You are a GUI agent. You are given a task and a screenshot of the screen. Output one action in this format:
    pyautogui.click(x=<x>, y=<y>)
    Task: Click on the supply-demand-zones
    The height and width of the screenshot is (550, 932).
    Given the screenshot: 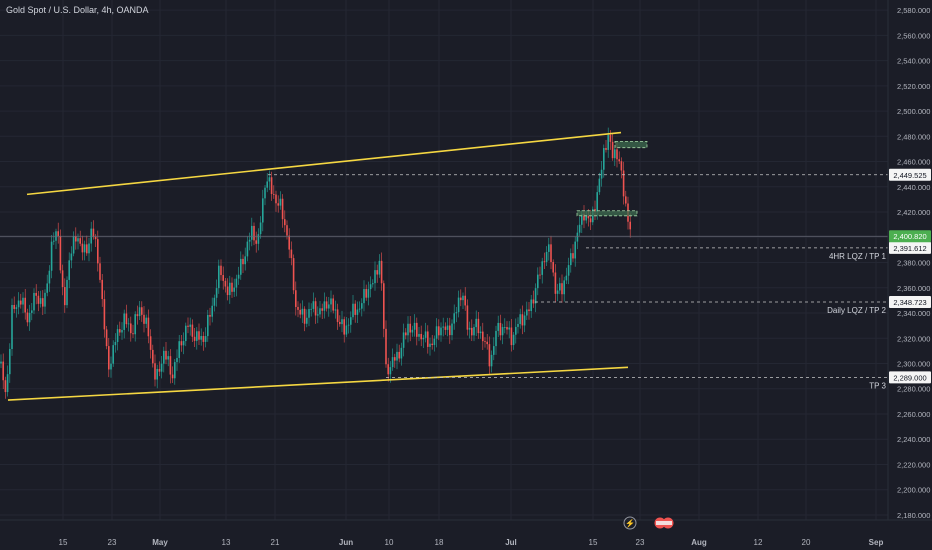 What is the action you would take?
    pyautogui.click(x=612, y=178)
    